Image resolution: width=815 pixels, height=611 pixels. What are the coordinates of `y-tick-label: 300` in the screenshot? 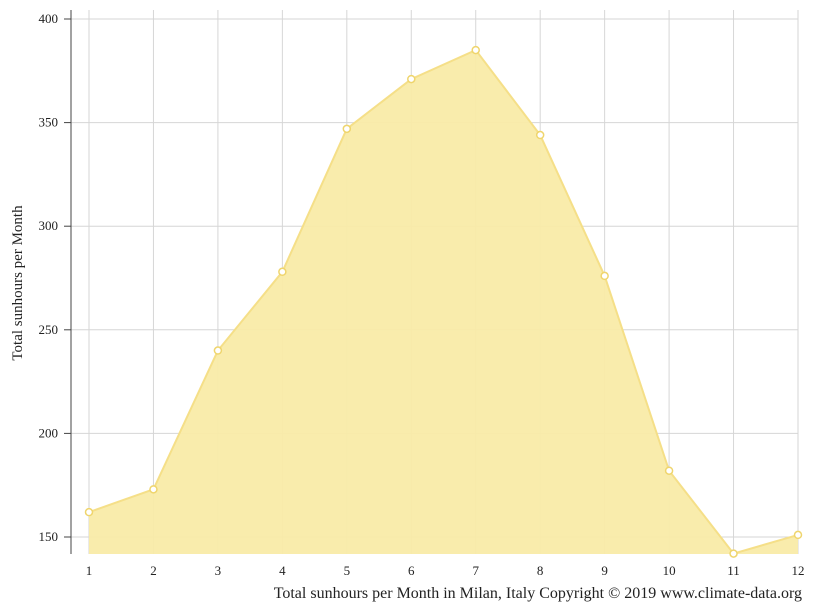 It's located at (49, 225).